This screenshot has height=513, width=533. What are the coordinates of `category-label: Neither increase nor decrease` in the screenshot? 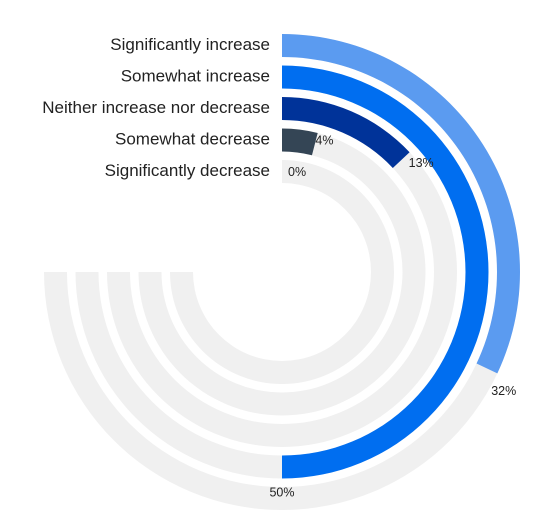 It's located at (156, 107).